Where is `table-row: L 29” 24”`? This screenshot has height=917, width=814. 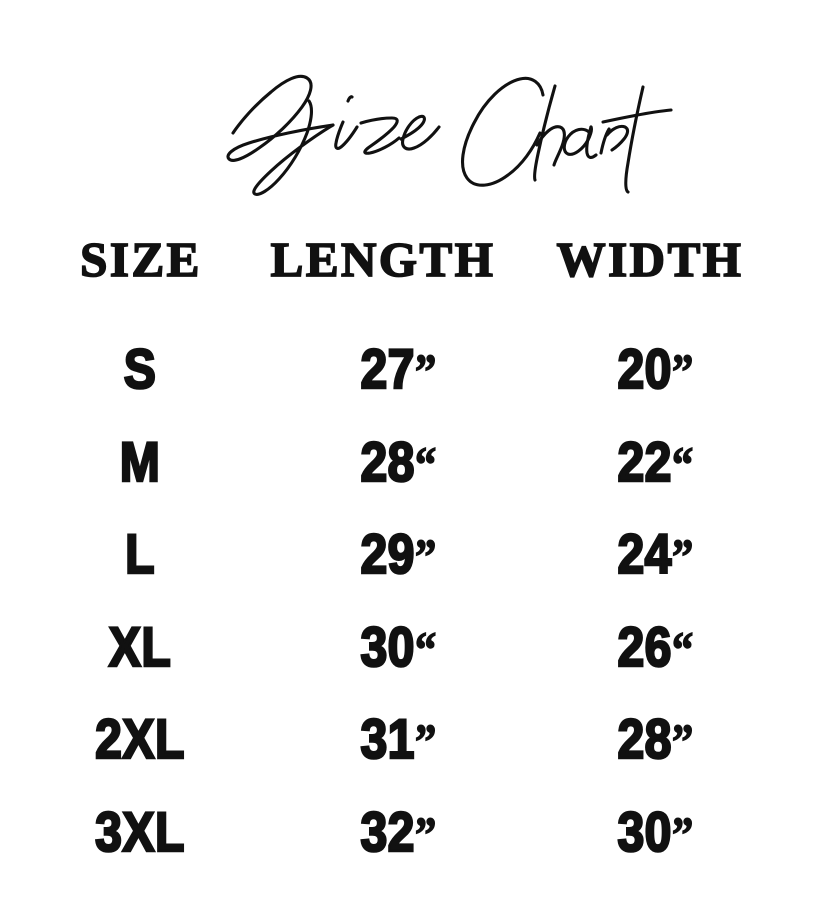 table-row: L 29” 24” is located at coordinates (407, 568).